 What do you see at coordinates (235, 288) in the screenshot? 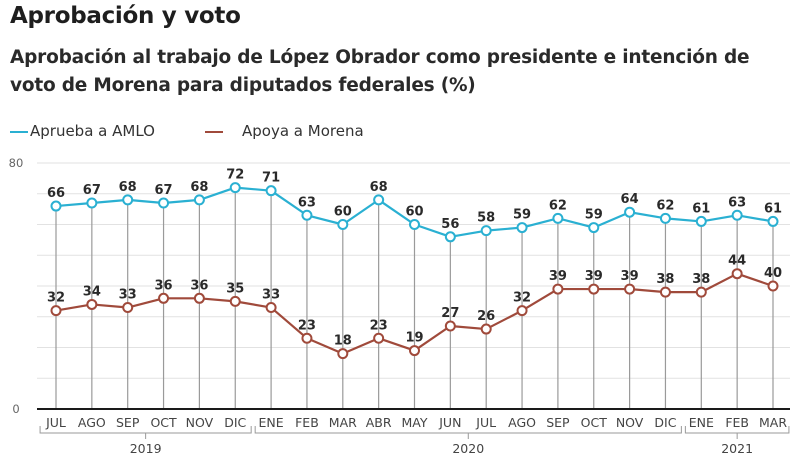
I see `data-label-apoya-morena: 35` at bounding box center [235, 288].